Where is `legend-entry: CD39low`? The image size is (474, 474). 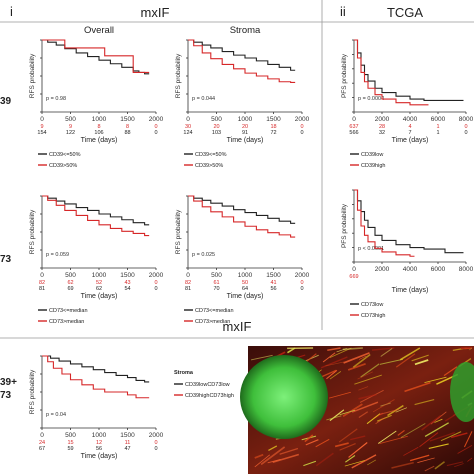 legend-entry: CD39low is located at coordinates (372, 155).